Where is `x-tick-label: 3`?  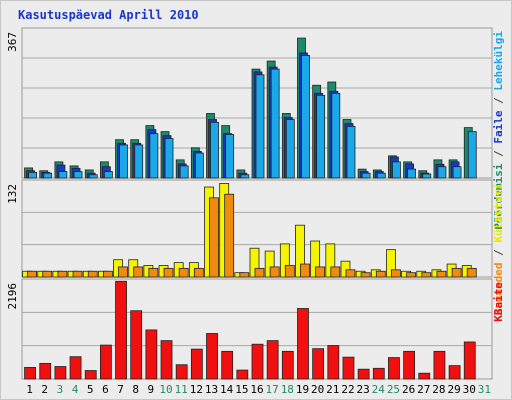 x-tick-label: 3 is located at coordinates (60, 389).